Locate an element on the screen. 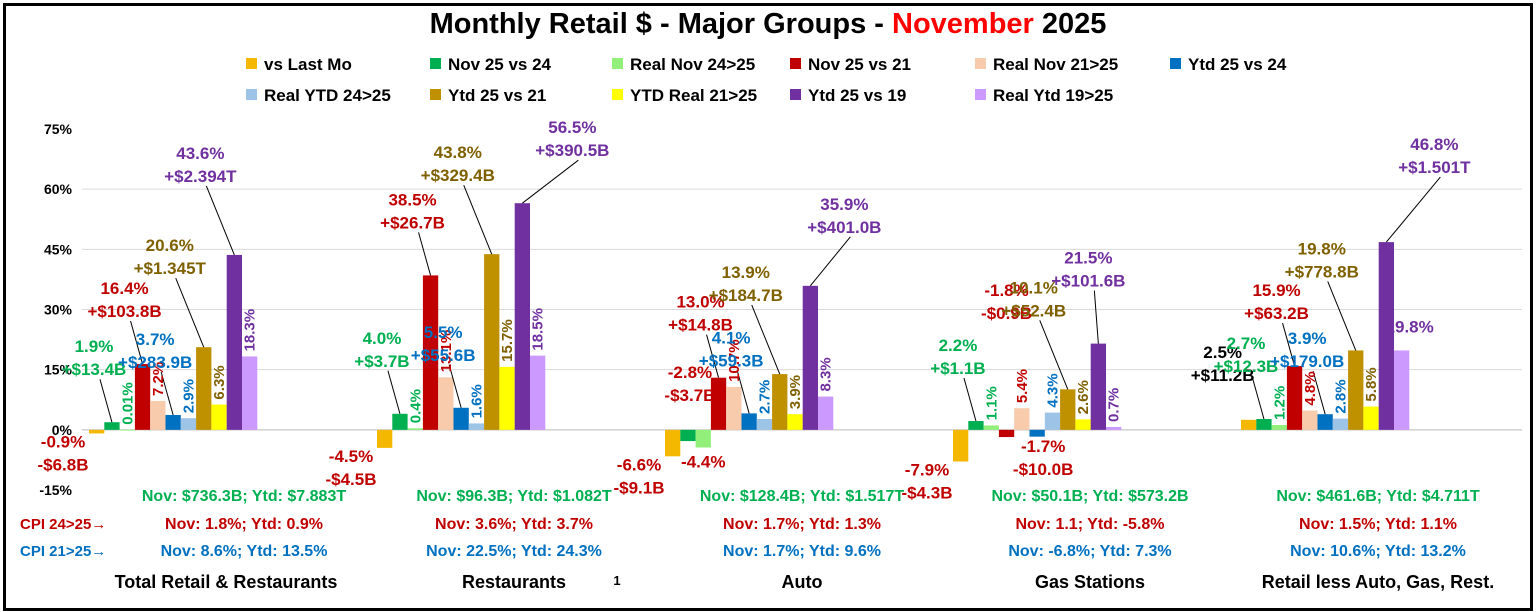 The width and height of the screenshot is (1536, 612). data-label: 43.6% +$2.394T is located at coordinates (200, 165).